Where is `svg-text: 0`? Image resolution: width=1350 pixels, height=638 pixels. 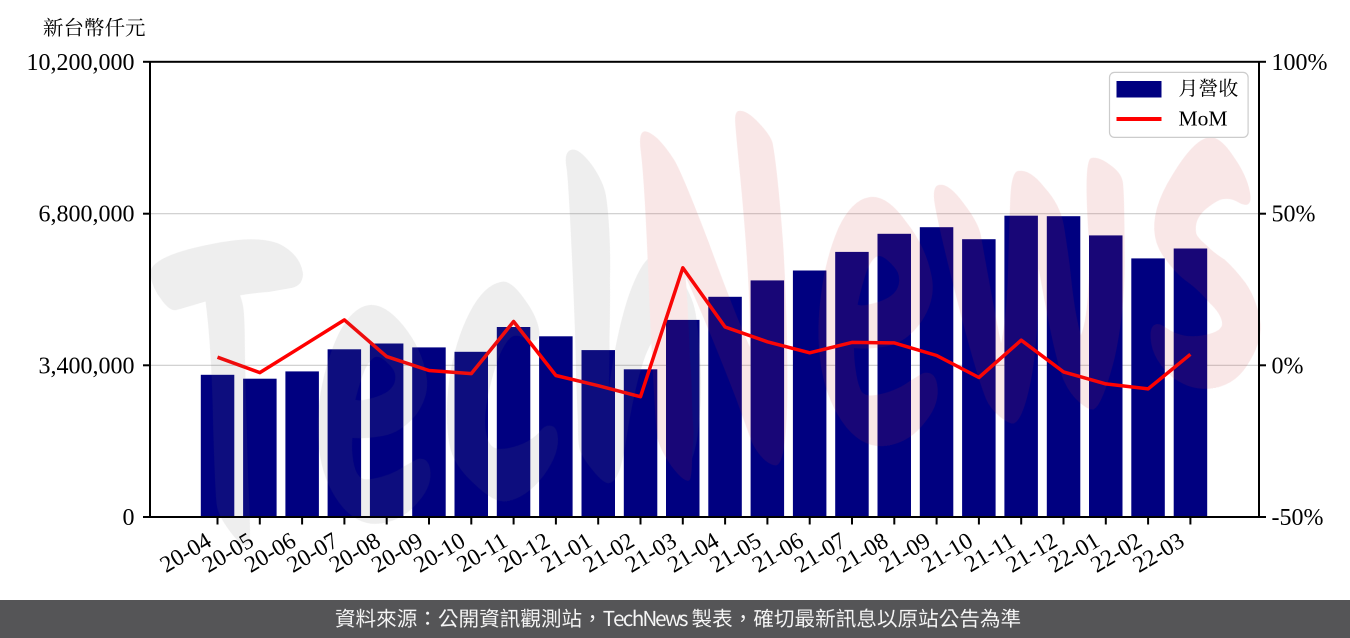
svg-text: 0 is located at coordinates (129, 518).